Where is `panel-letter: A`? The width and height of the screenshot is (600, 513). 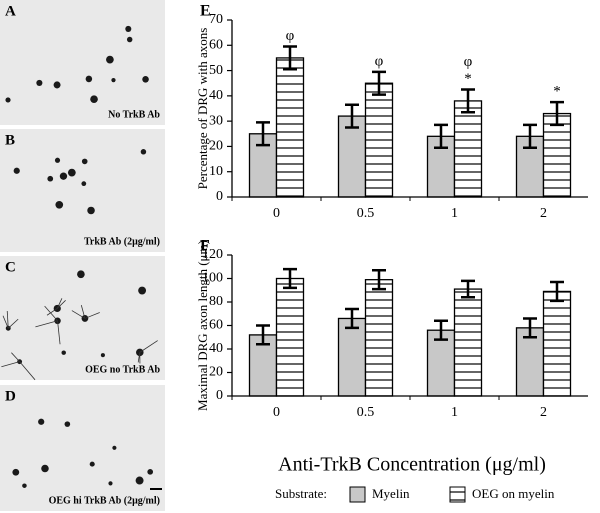 panel-letter: A is located at coordinates (10, 11).